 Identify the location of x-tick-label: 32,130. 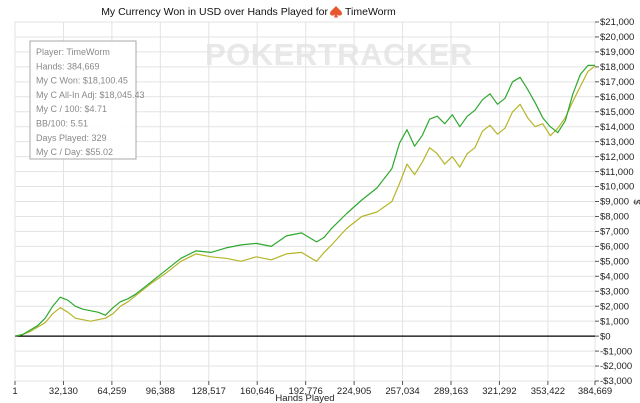
(63, 391).